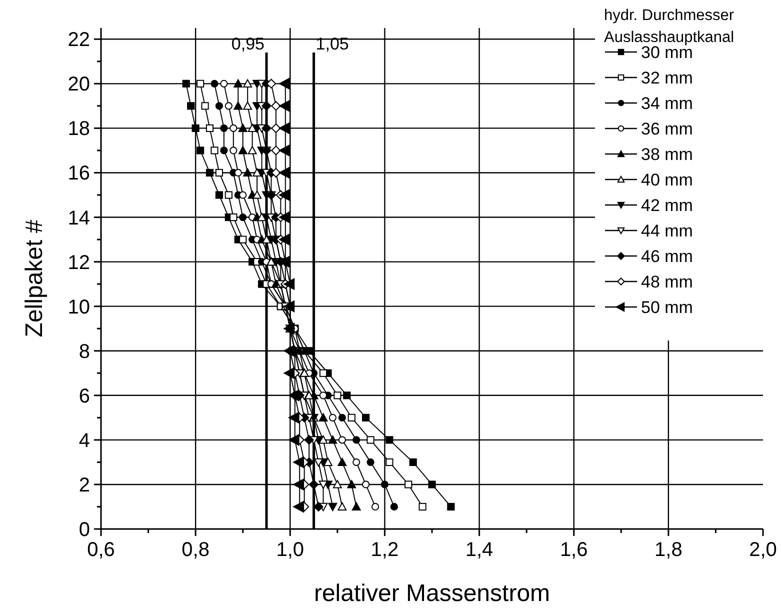  Describe the element at coordinates (79, 85) in the screenshot. I see `y-tick-label: 20` at that location.